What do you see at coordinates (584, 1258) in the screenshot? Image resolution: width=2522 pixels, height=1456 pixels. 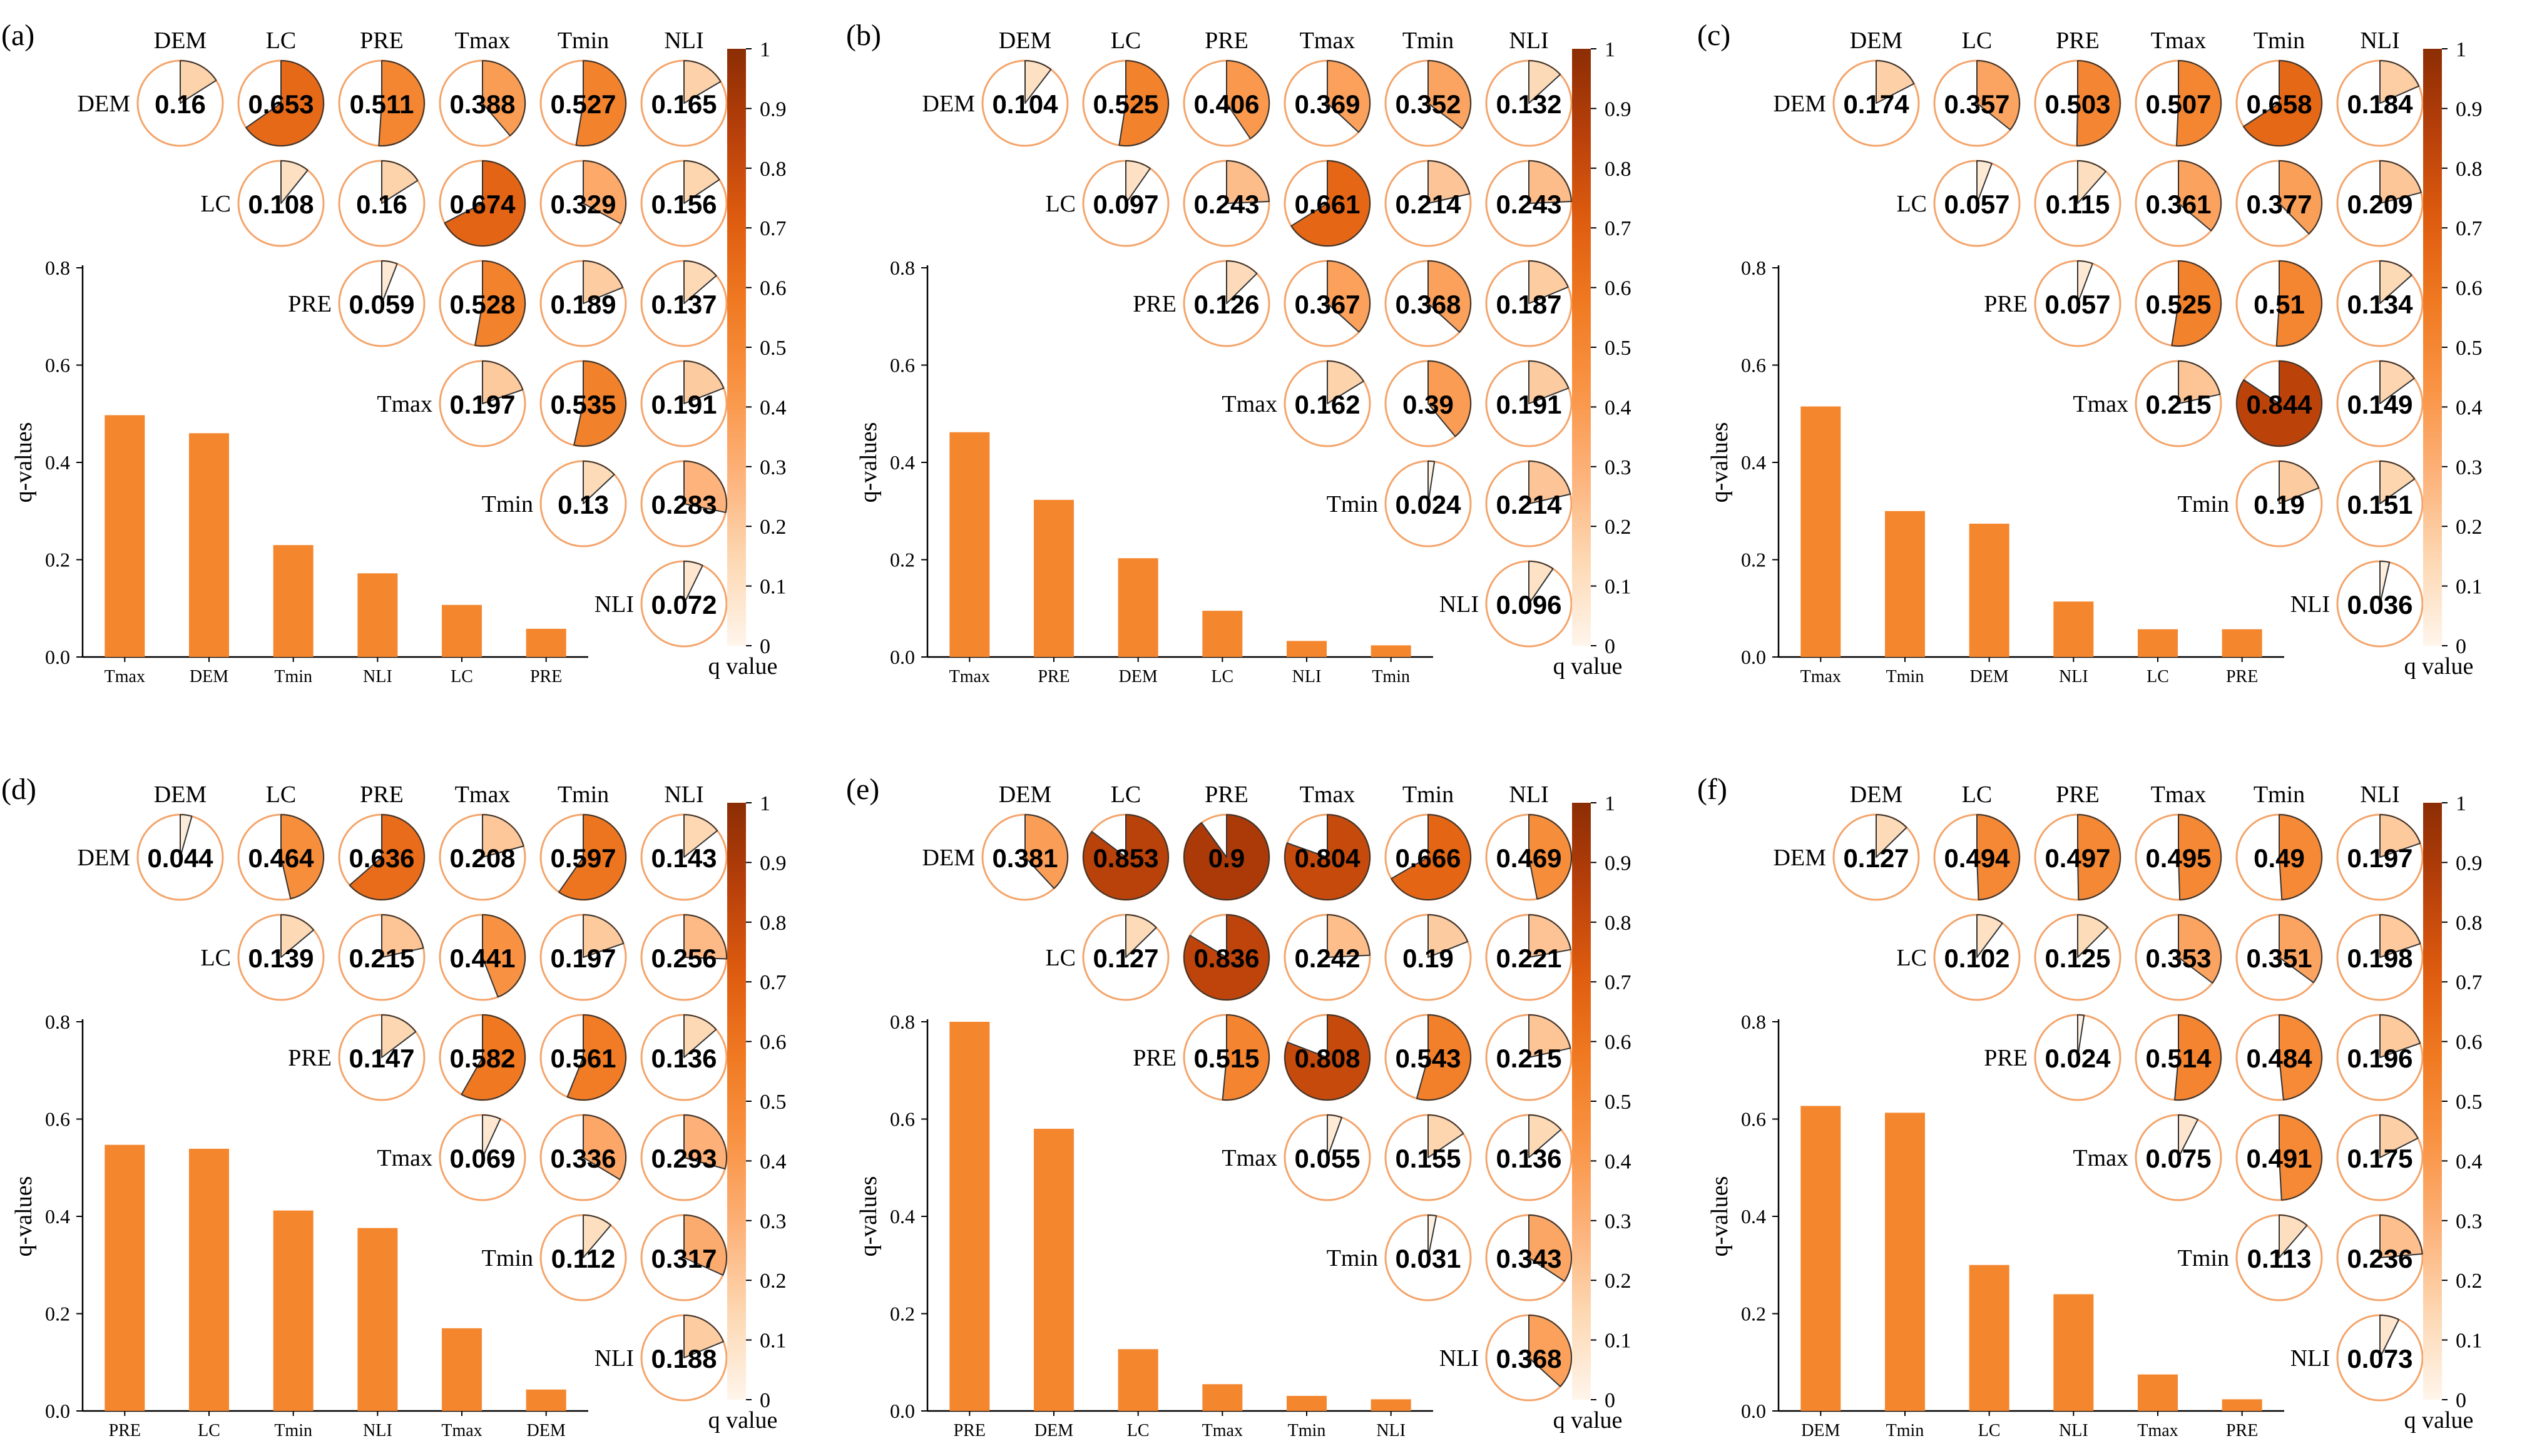 I see `pie-value-label: 0.112` at bounding box center [584, 1258].